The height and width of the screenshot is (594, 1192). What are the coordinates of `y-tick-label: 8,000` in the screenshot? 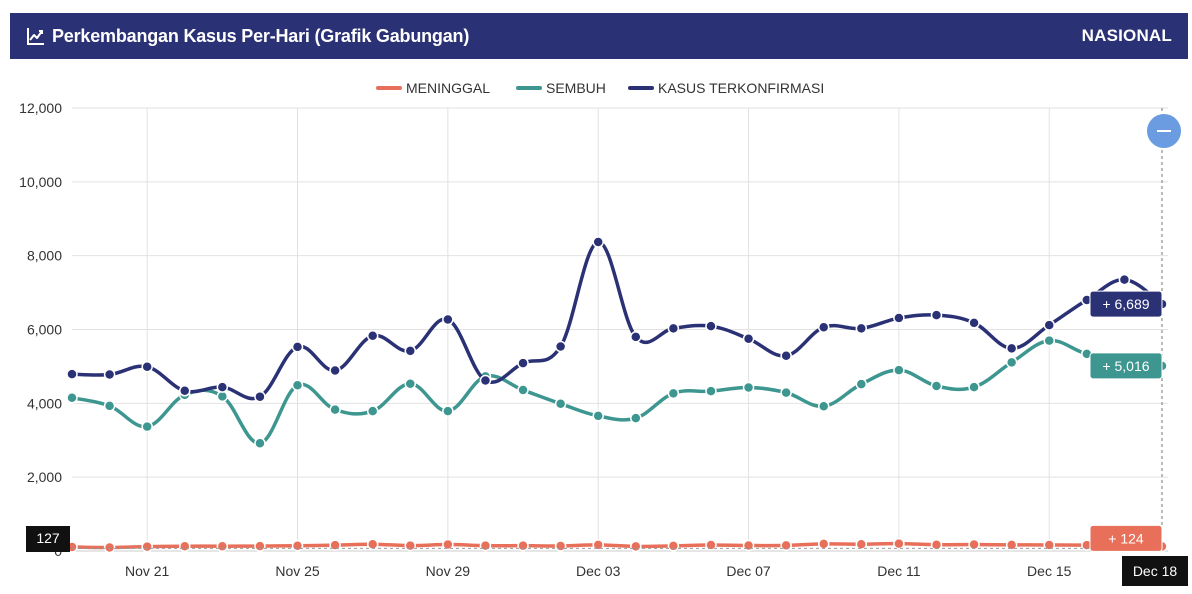 It's located at (44, 256).